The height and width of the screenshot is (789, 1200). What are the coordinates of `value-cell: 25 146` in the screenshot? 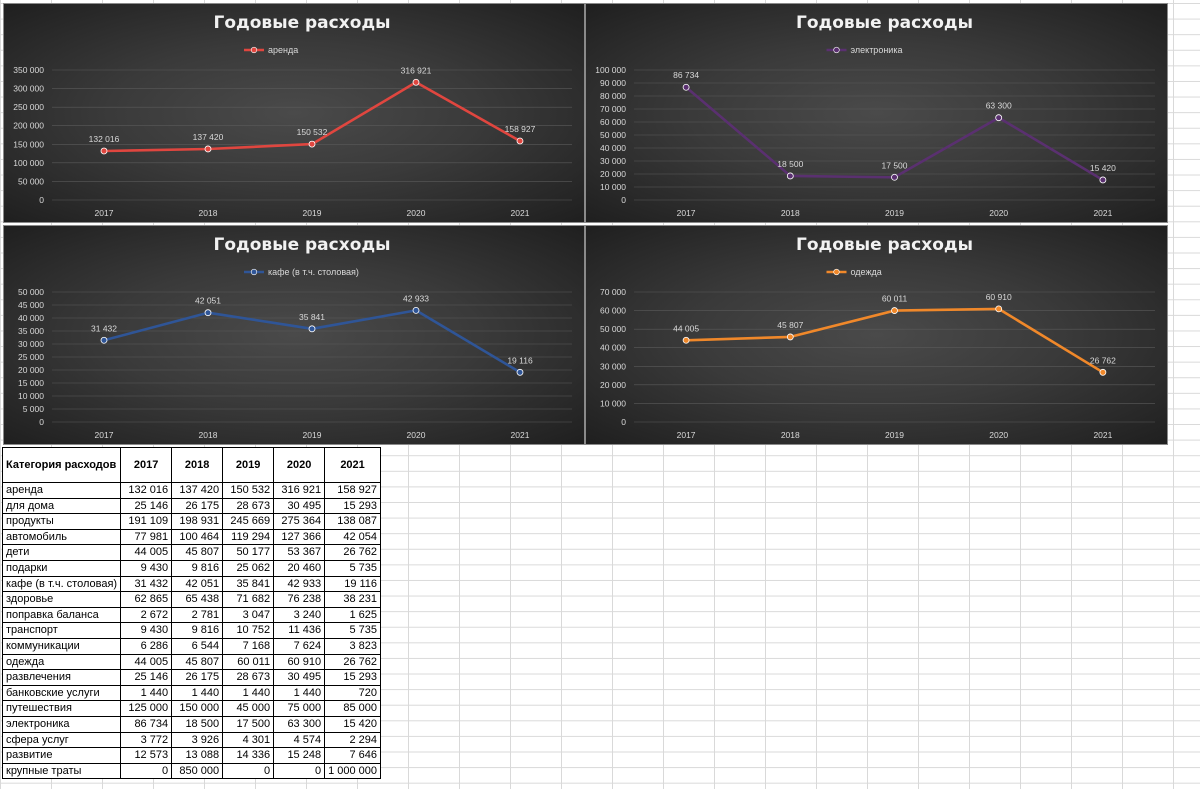 It's located at (146, 677).